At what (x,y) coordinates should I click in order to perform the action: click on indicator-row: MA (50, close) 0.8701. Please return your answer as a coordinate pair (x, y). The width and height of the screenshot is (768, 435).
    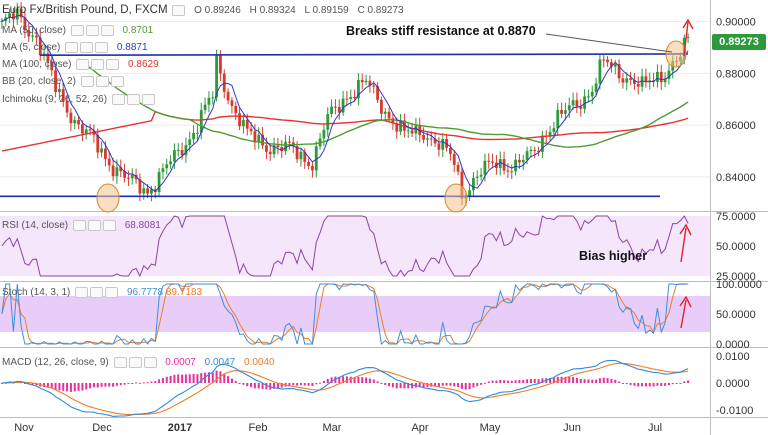
    Looking at the image, I should click on (203, 31).